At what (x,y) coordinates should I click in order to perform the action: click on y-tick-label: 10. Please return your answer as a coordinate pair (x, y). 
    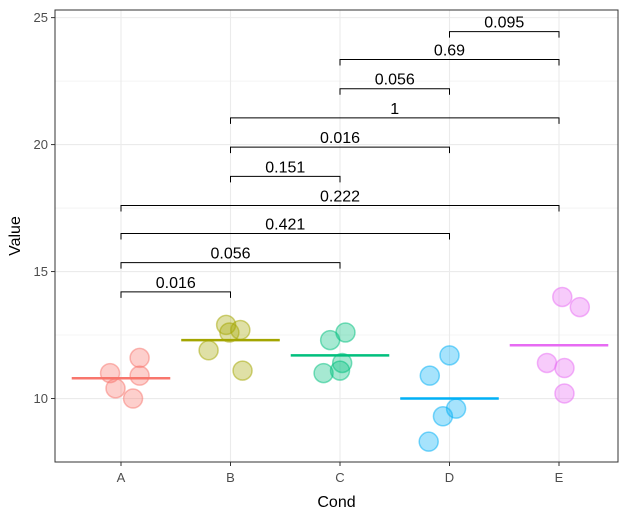
    Looking at the image, I should click on (41, 398).